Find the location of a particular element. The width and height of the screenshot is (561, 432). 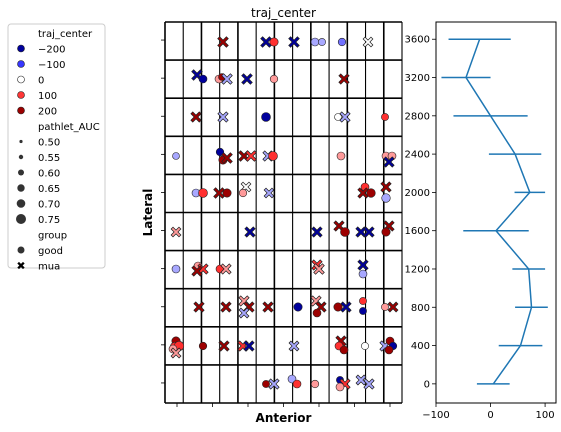

profile-ytick-label-2: 800 is located at coordinates (420, 308).